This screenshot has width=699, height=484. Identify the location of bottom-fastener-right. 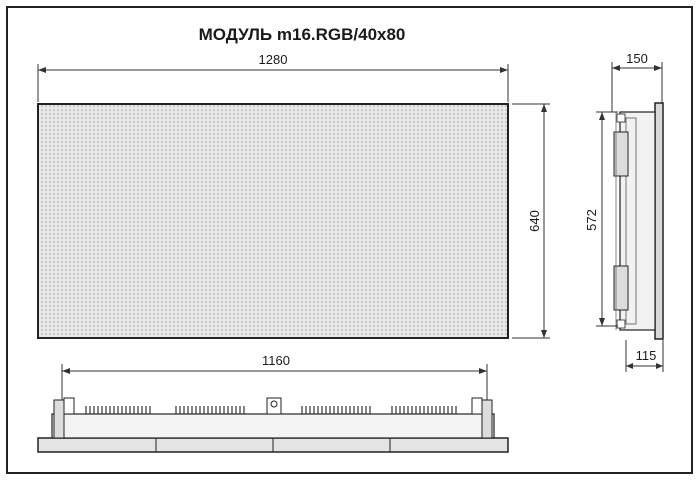
(477, 406).